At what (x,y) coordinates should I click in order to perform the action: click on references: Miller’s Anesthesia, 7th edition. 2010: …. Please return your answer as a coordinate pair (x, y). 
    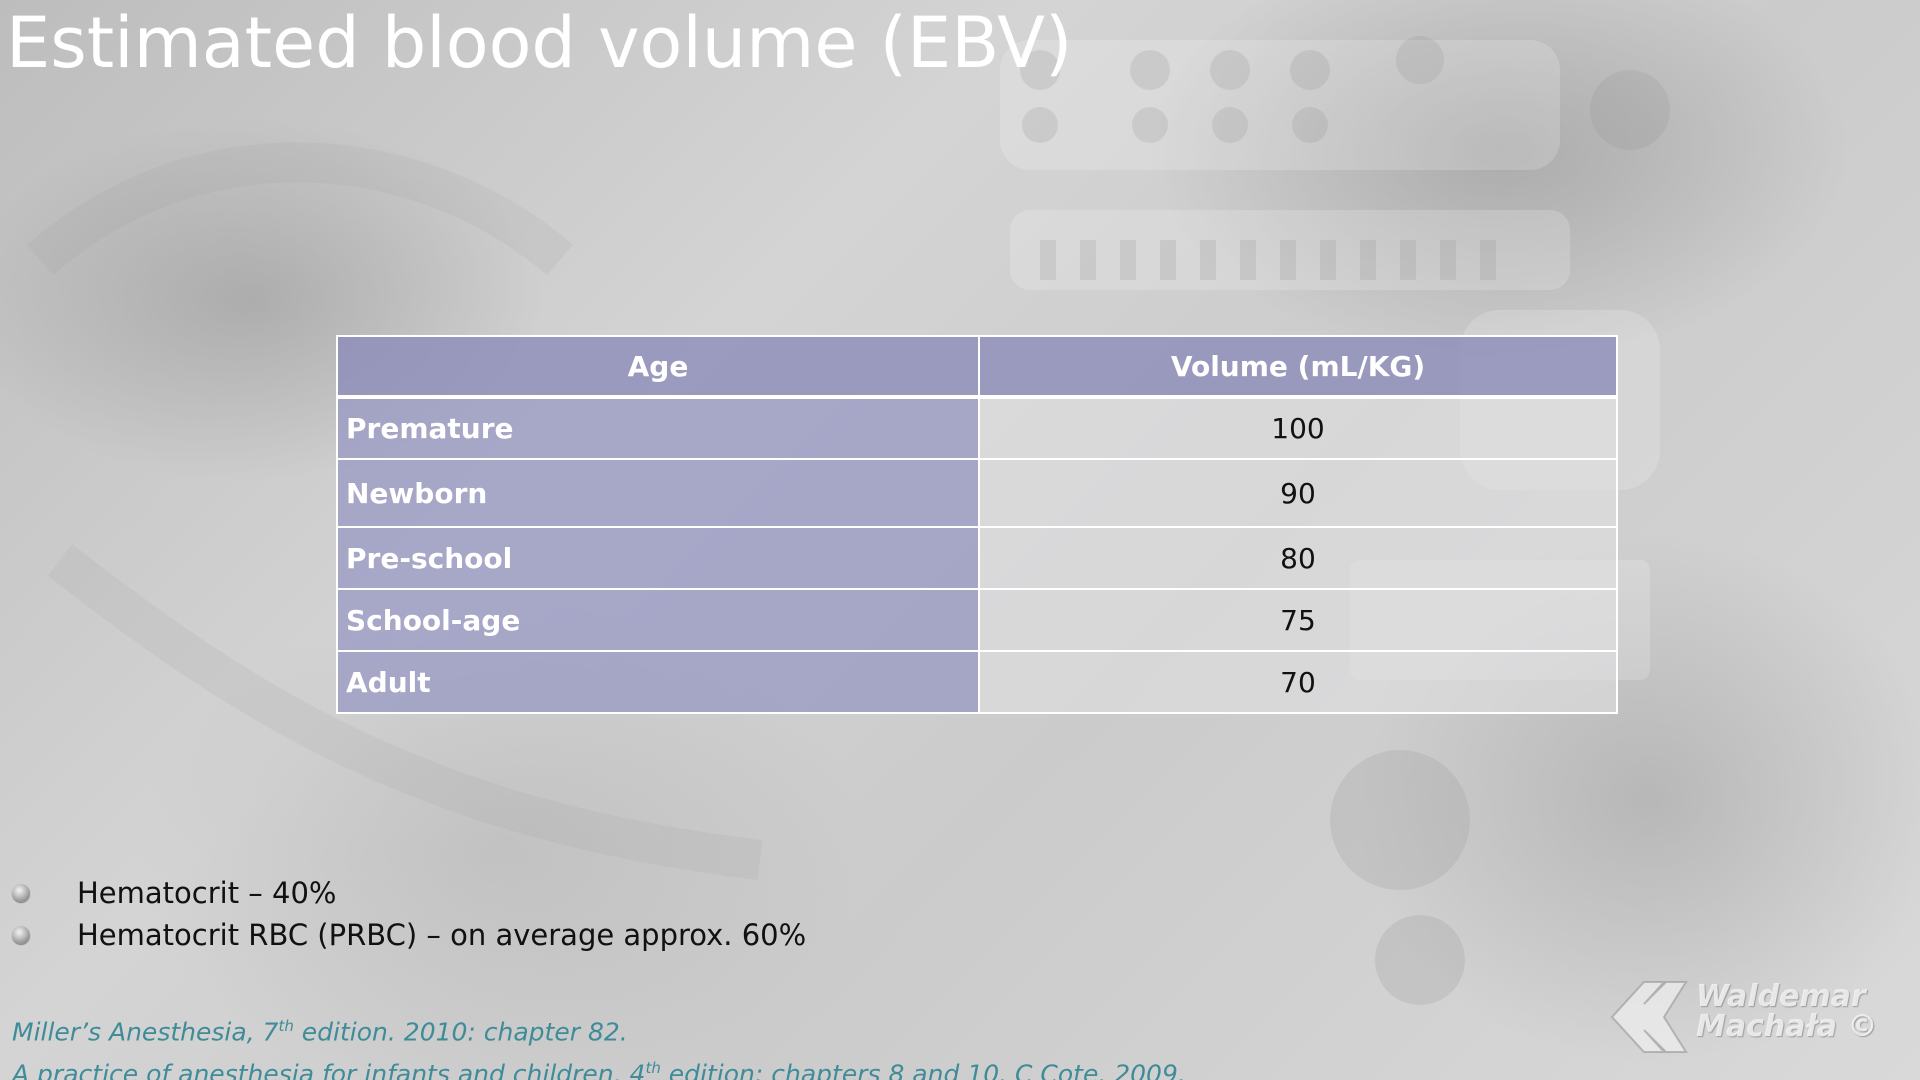
    Looking at the image, I should click on (599, 1044).